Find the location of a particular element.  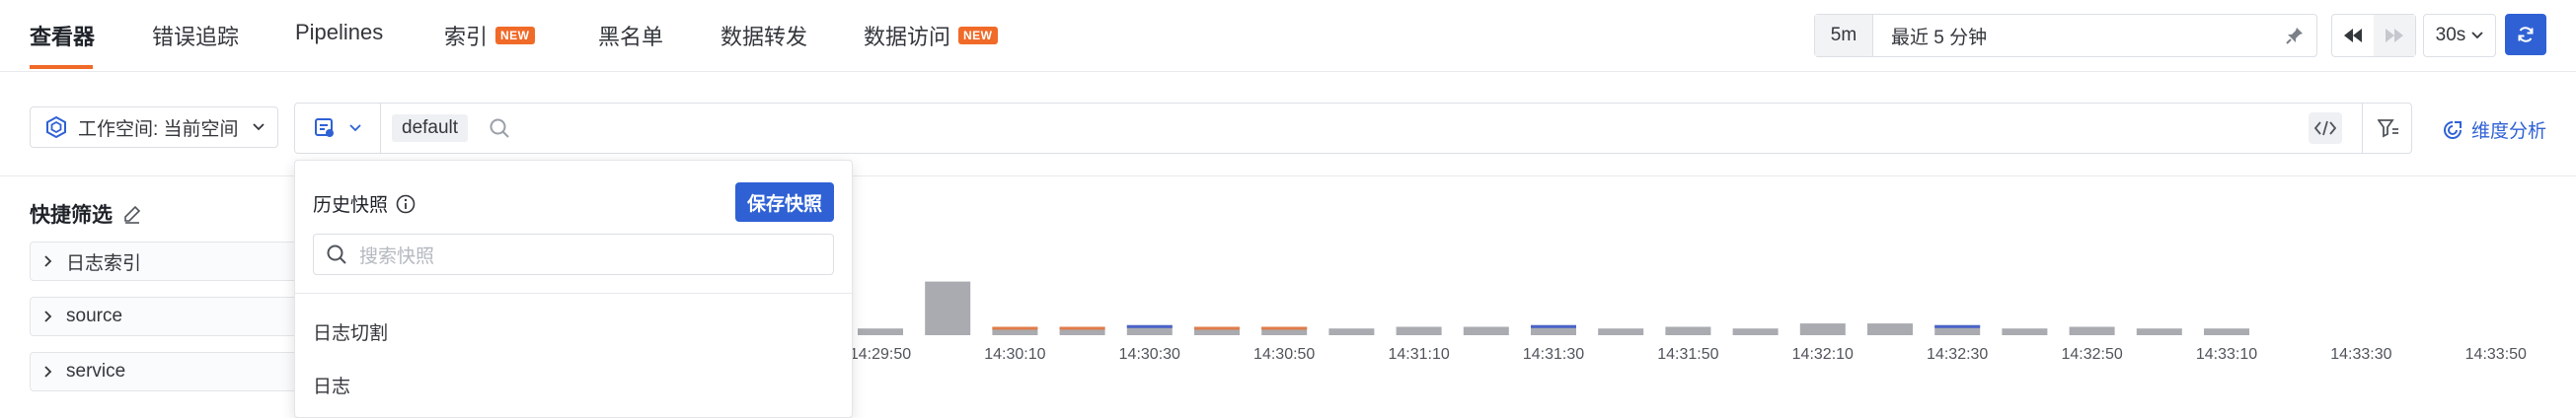

tab-error-tracking: 错误追踪 is located at coordinates (196, 37).